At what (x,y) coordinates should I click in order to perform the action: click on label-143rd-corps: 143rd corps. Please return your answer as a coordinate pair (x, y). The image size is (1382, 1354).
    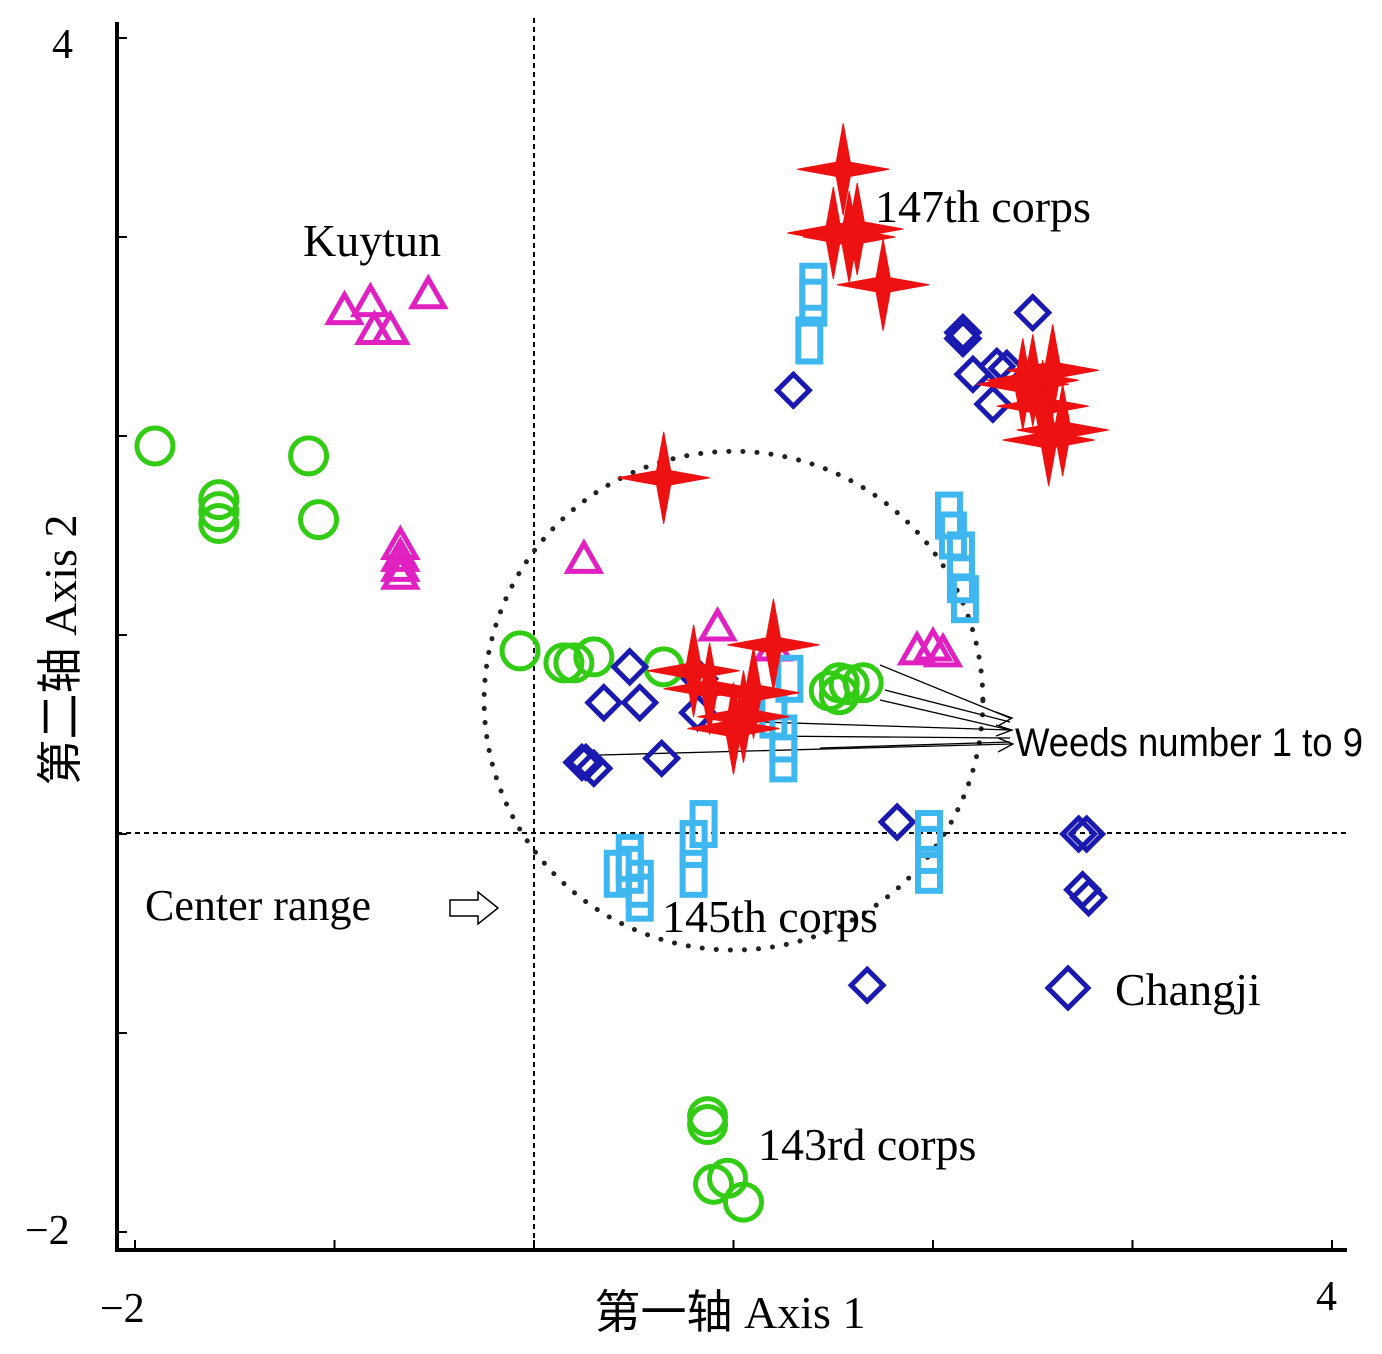
    Looking at the image, I should click on (867, 1144).